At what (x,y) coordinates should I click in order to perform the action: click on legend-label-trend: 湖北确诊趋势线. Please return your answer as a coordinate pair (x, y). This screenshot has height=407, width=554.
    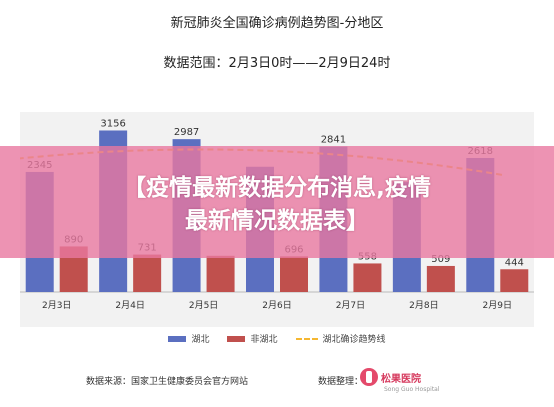
    Looking at the image, I should click on (354, 340).